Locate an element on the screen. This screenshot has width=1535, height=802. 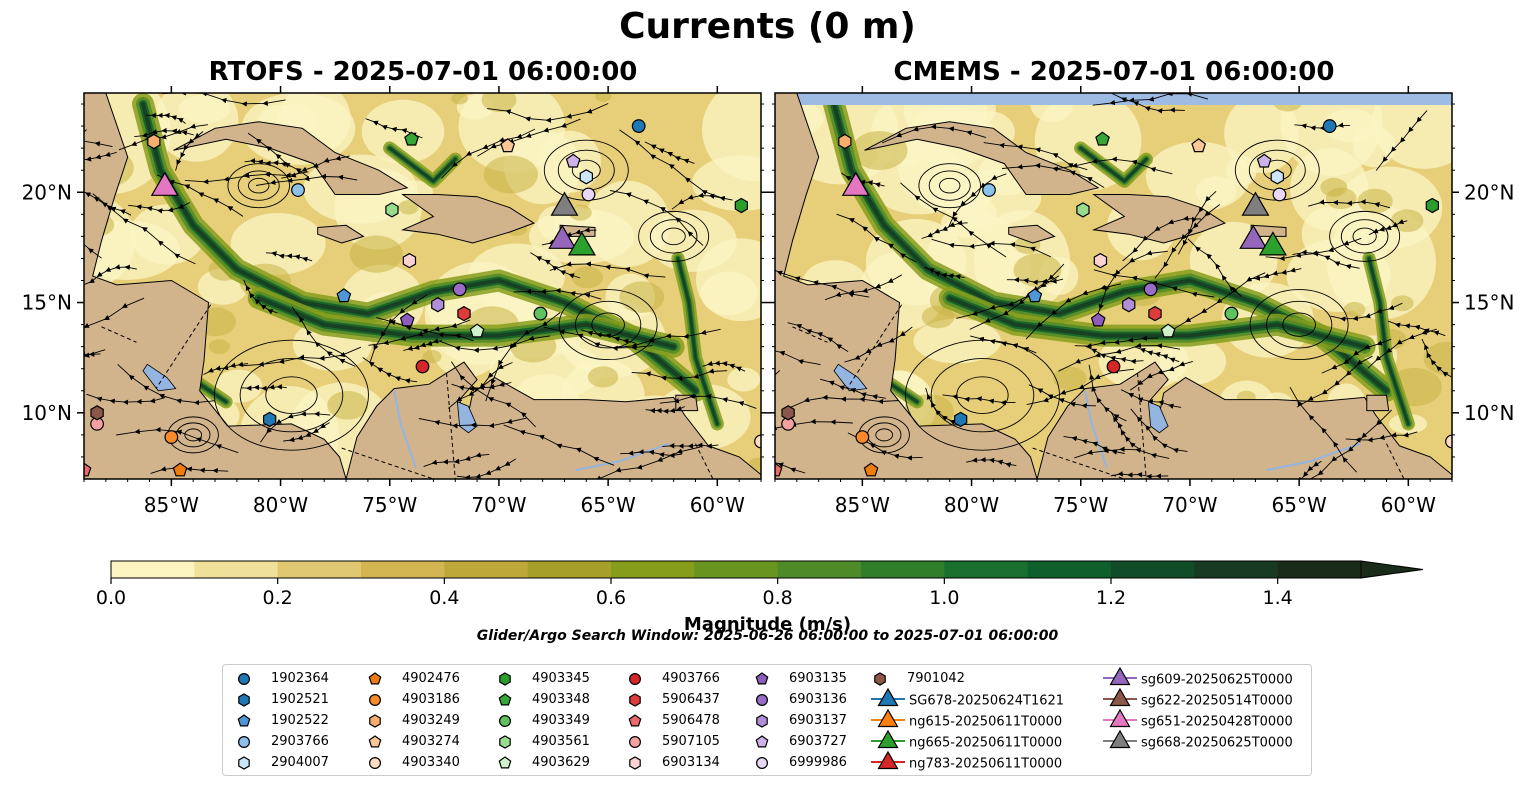
legend-label: 2904007 is located at coordinates (300, 762).